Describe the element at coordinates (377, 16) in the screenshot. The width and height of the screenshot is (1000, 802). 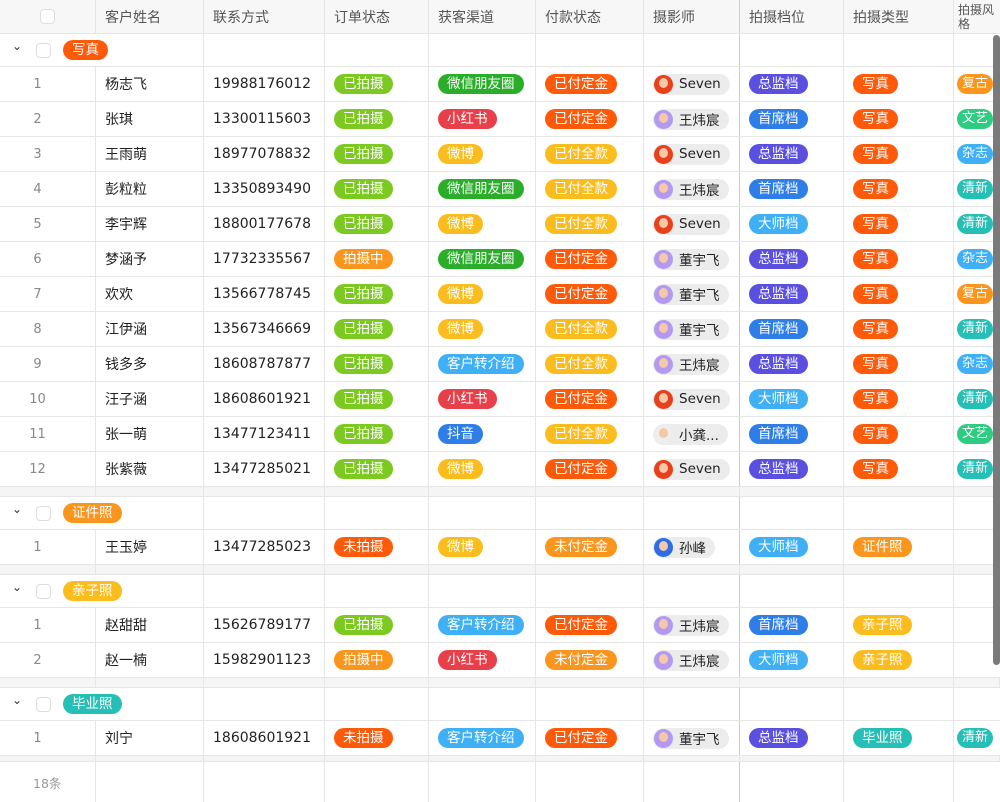
I see `column-header-order-status: 订单状态` at that location.